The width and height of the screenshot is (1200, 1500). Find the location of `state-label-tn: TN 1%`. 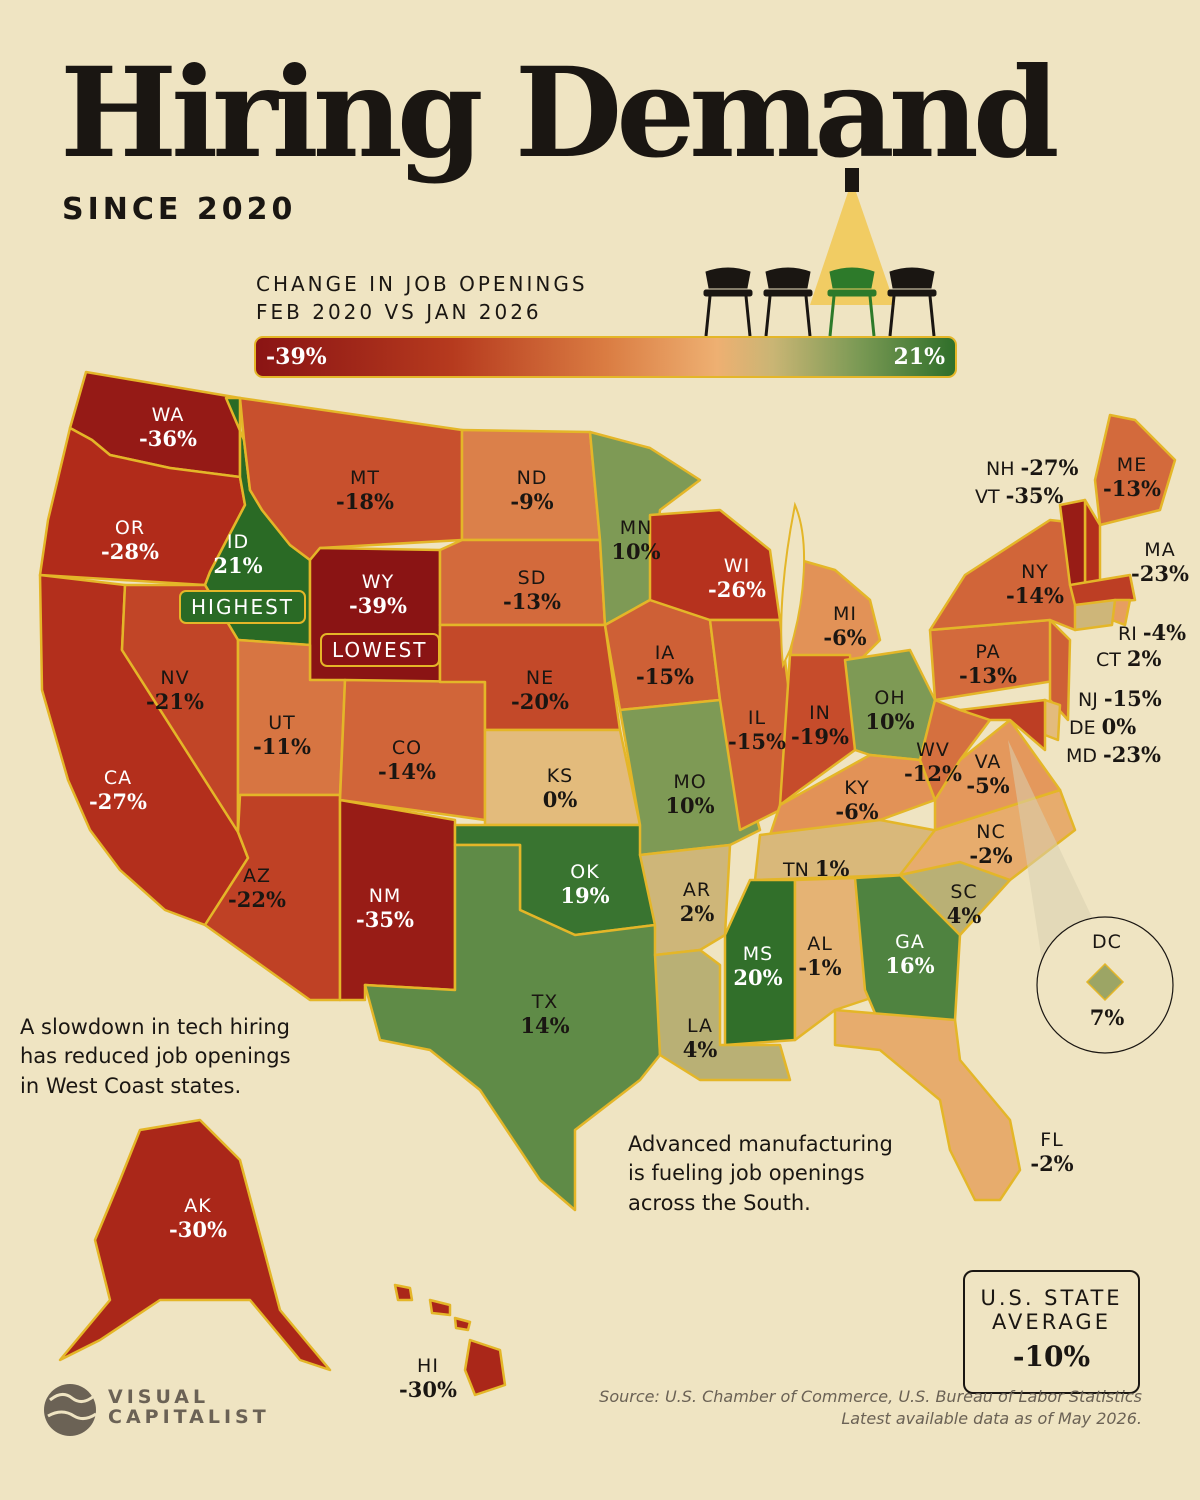

state-label-tn: TN 1% is located at coordinates (816, 868).